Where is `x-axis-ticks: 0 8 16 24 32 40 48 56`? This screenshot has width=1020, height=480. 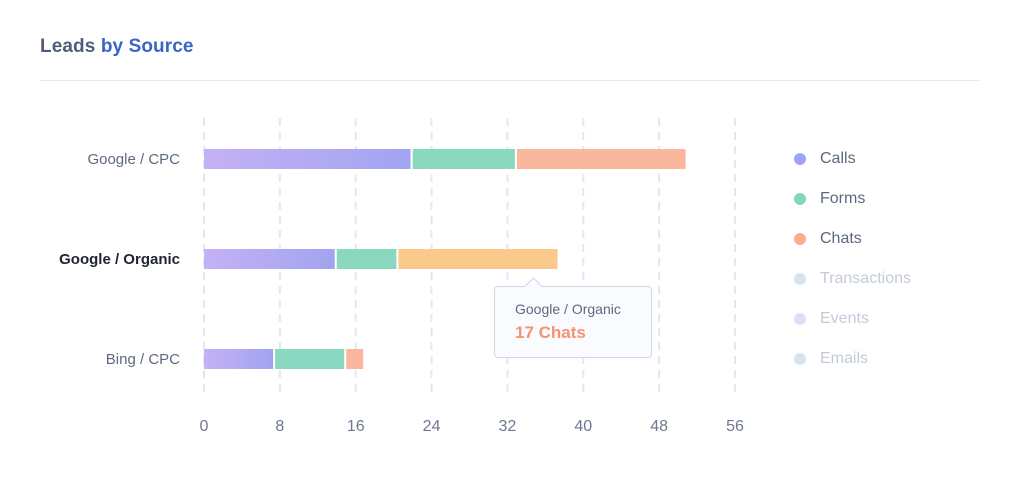 x-axis-ticks: 0 8 16 24 32 40 48 56 is located at coordinates (472, 426).